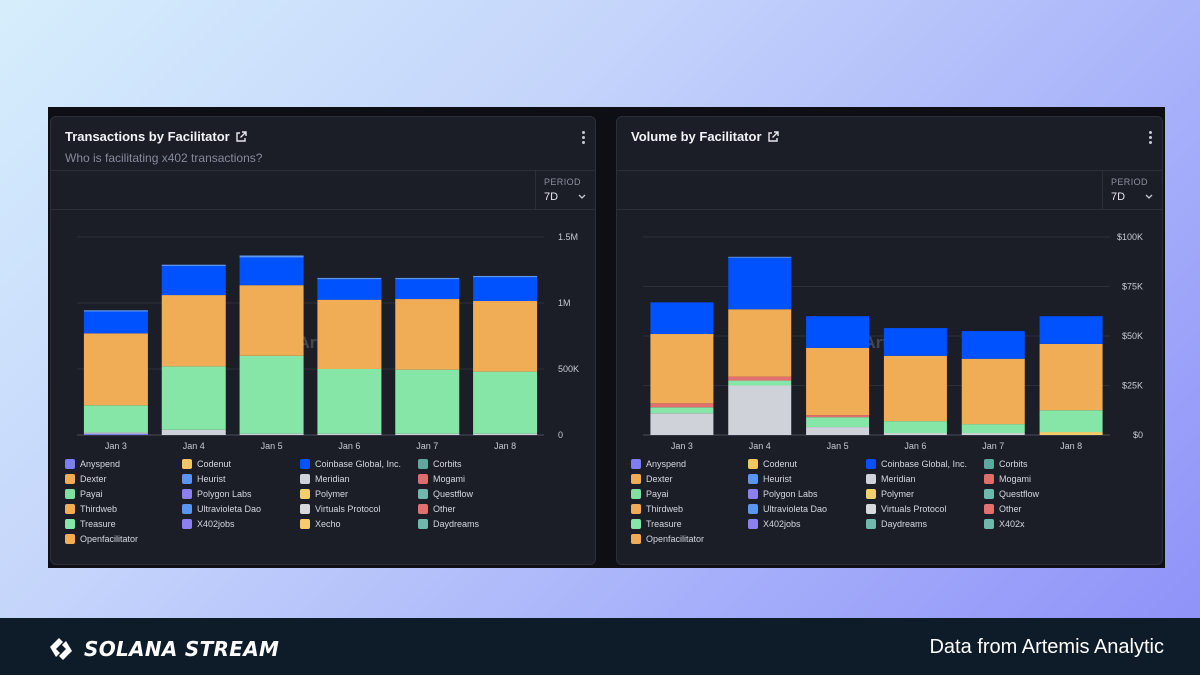 This screenshot has width=1200, height=675. I want to click on legend-item-dexter: Dexter, so click(652, 479).